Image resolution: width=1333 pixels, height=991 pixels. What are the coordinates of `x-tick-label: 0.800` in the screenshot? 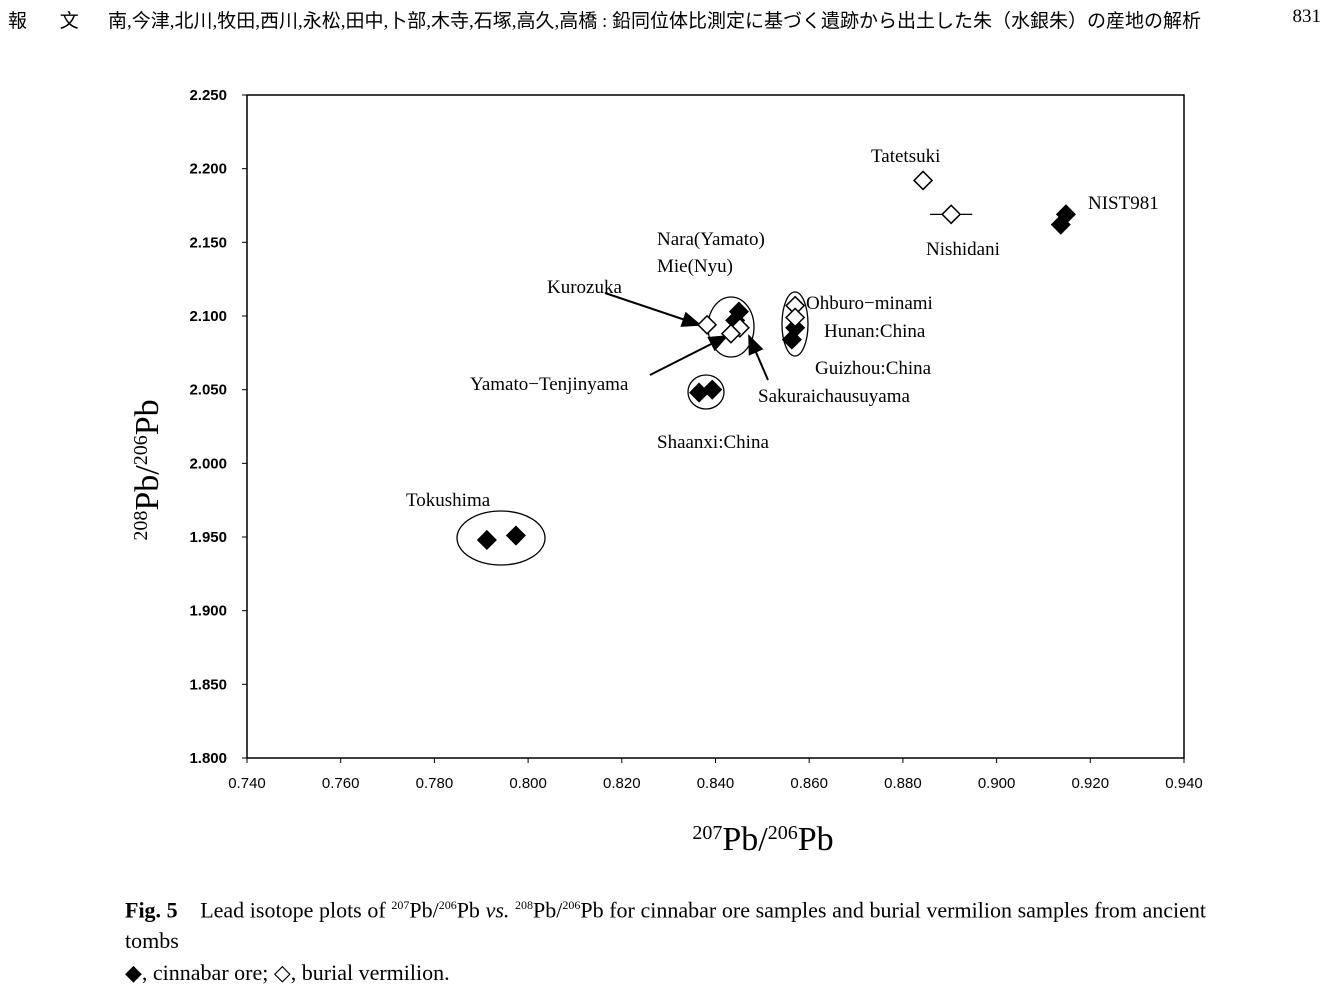 It's located at (528, 783).